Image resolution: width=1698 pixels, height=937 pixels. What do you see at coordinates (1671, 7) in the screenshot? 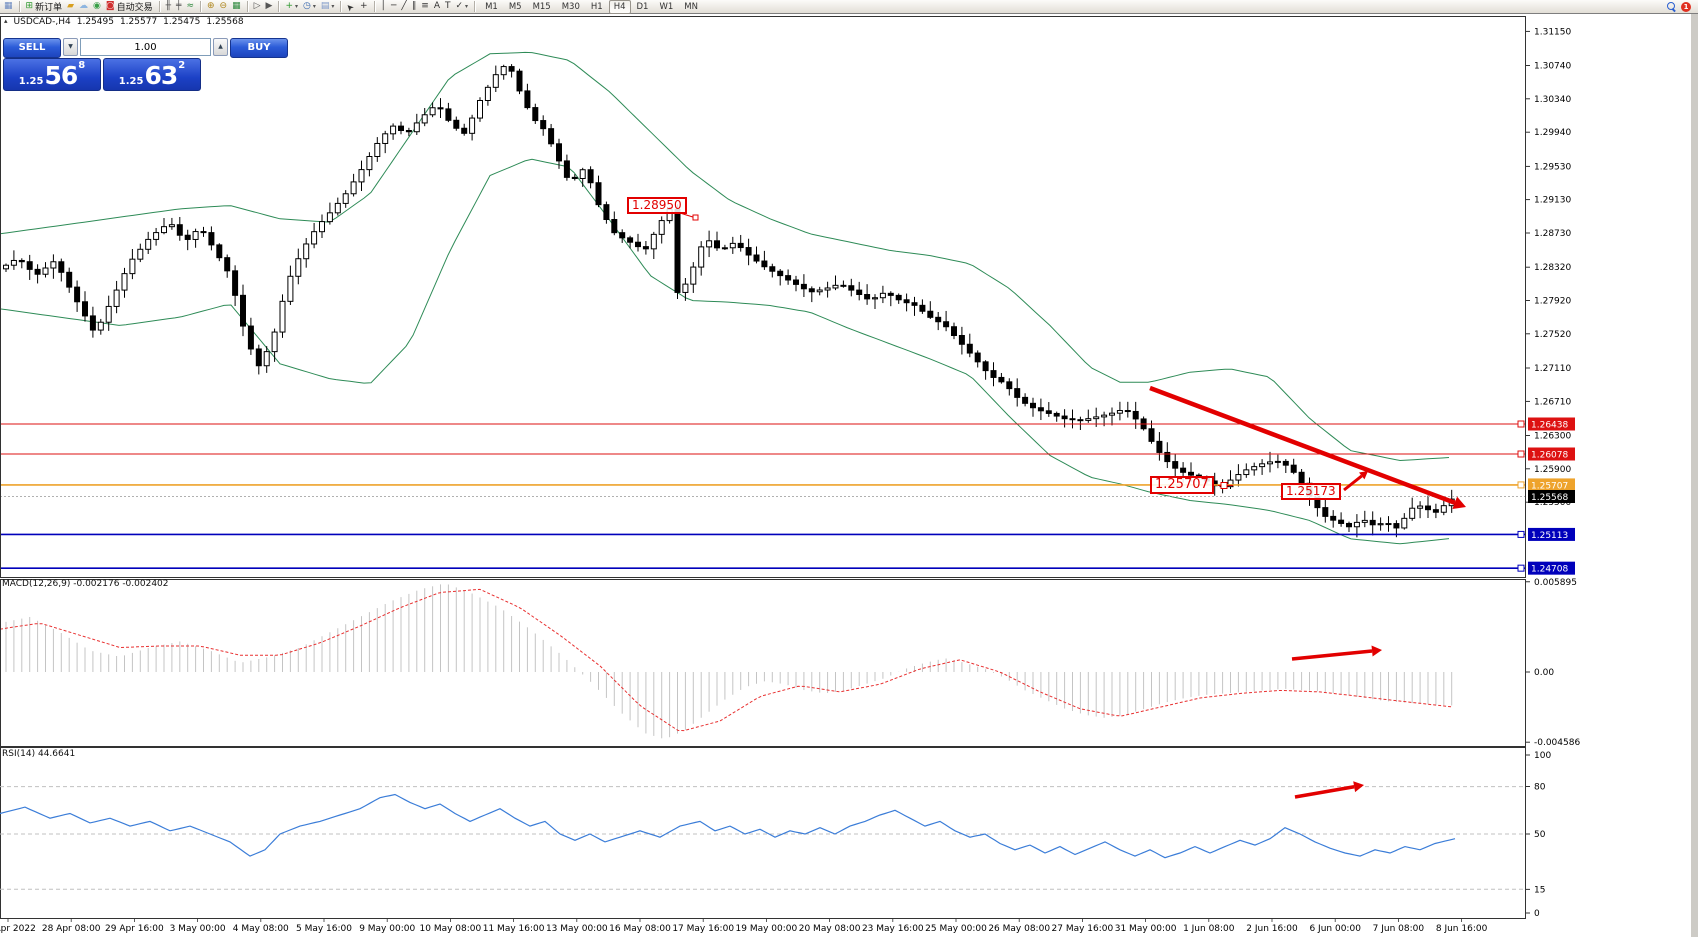
I see `search-icon` at bounding box center [1671, 7].